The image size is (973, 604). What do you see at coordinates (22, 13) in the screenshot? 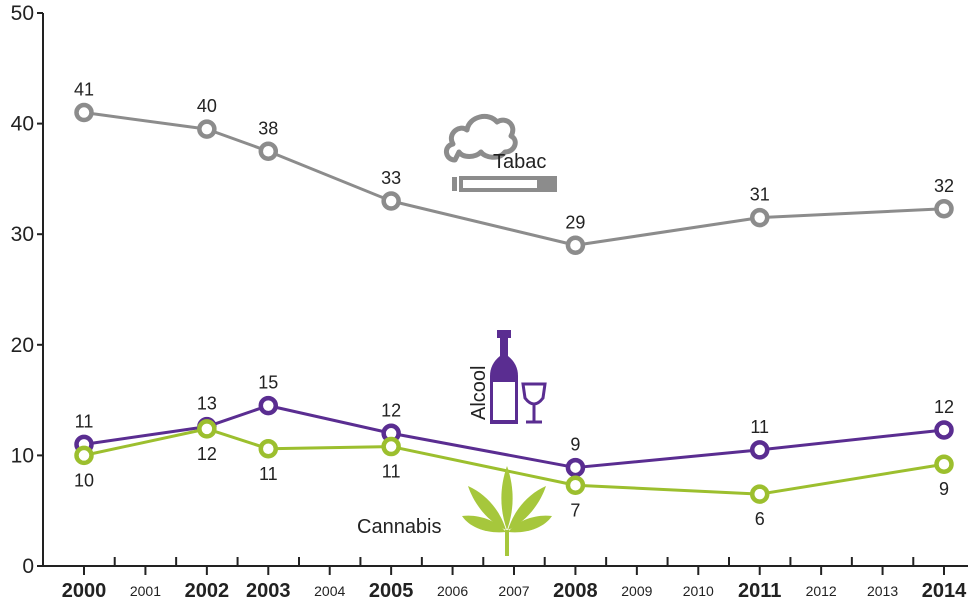
I see `y-tick-label: 50` at bounding box center [22, 13].